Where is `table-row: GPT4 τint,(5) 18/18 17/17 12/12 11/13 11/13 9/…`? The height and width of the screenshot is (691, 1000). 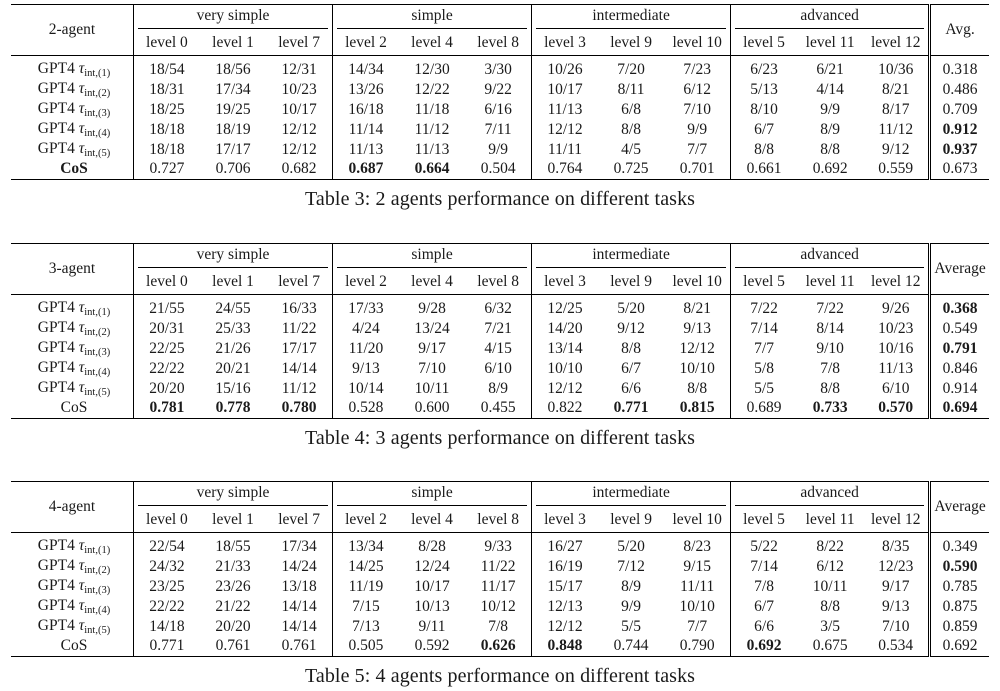
table-row: GPT4 τint,(5) 18/18 17/17 12/12 11/13 11/13 9/… is located at coordinates (500, 150).